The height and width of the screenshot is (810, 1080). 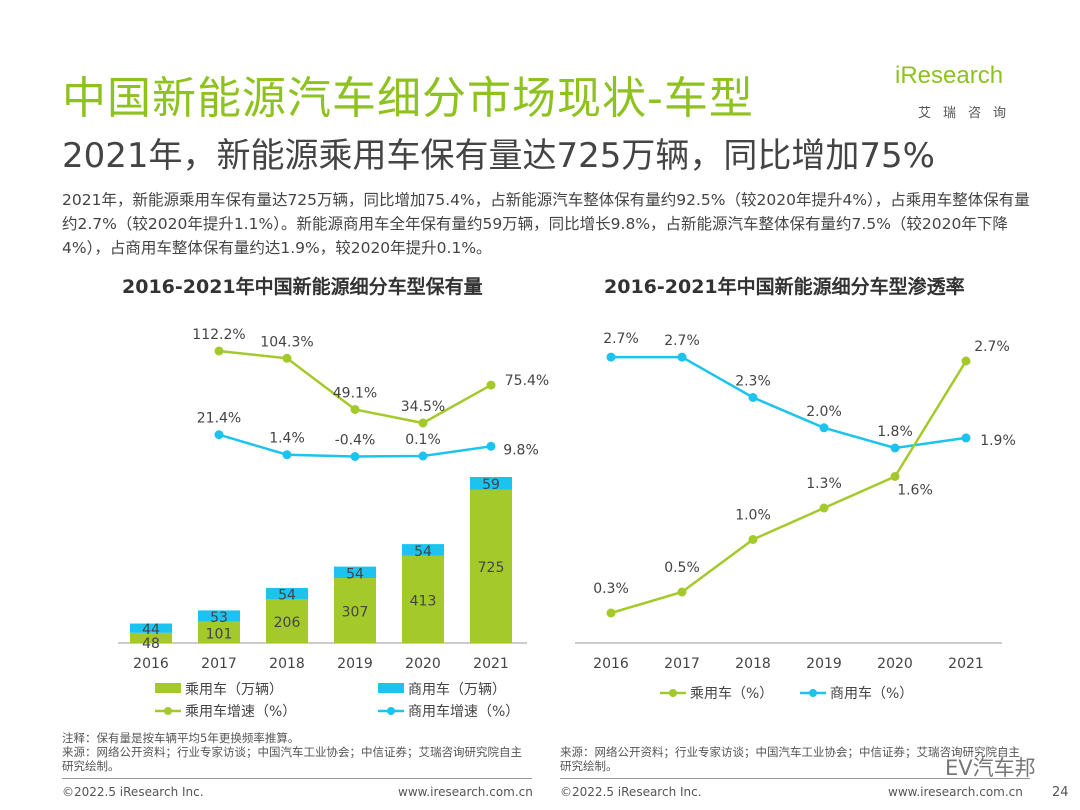 I want to click on bar-passenger-2017, so click(x=219, y=632).